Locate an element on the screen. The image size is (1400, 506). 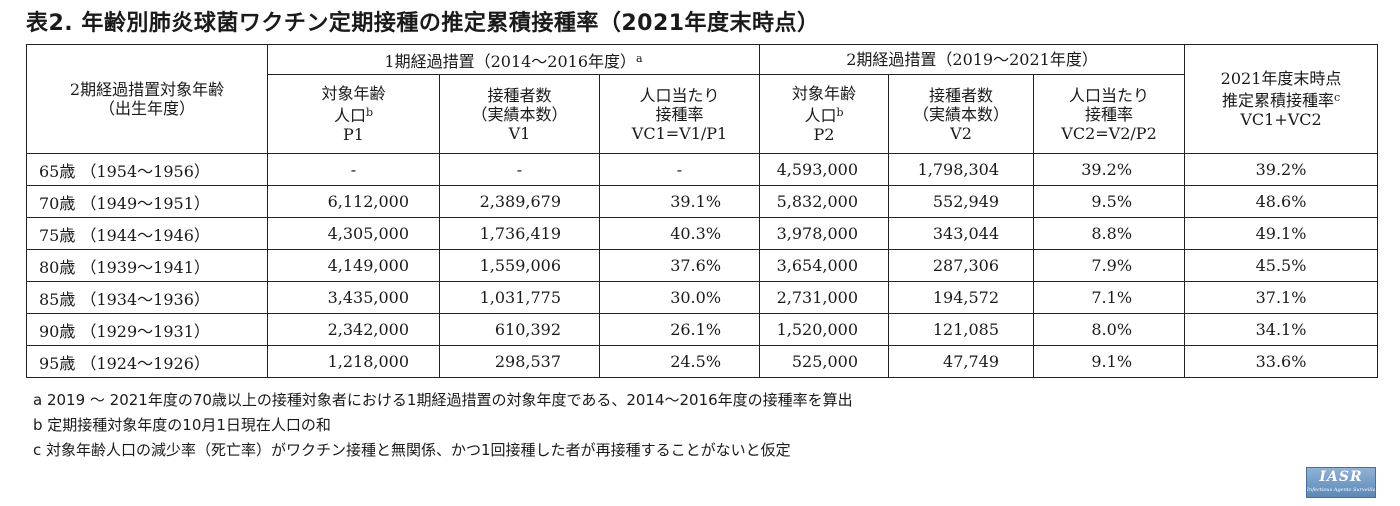
cell-p2: 1,520,000 is located at coordinates (824, 329).